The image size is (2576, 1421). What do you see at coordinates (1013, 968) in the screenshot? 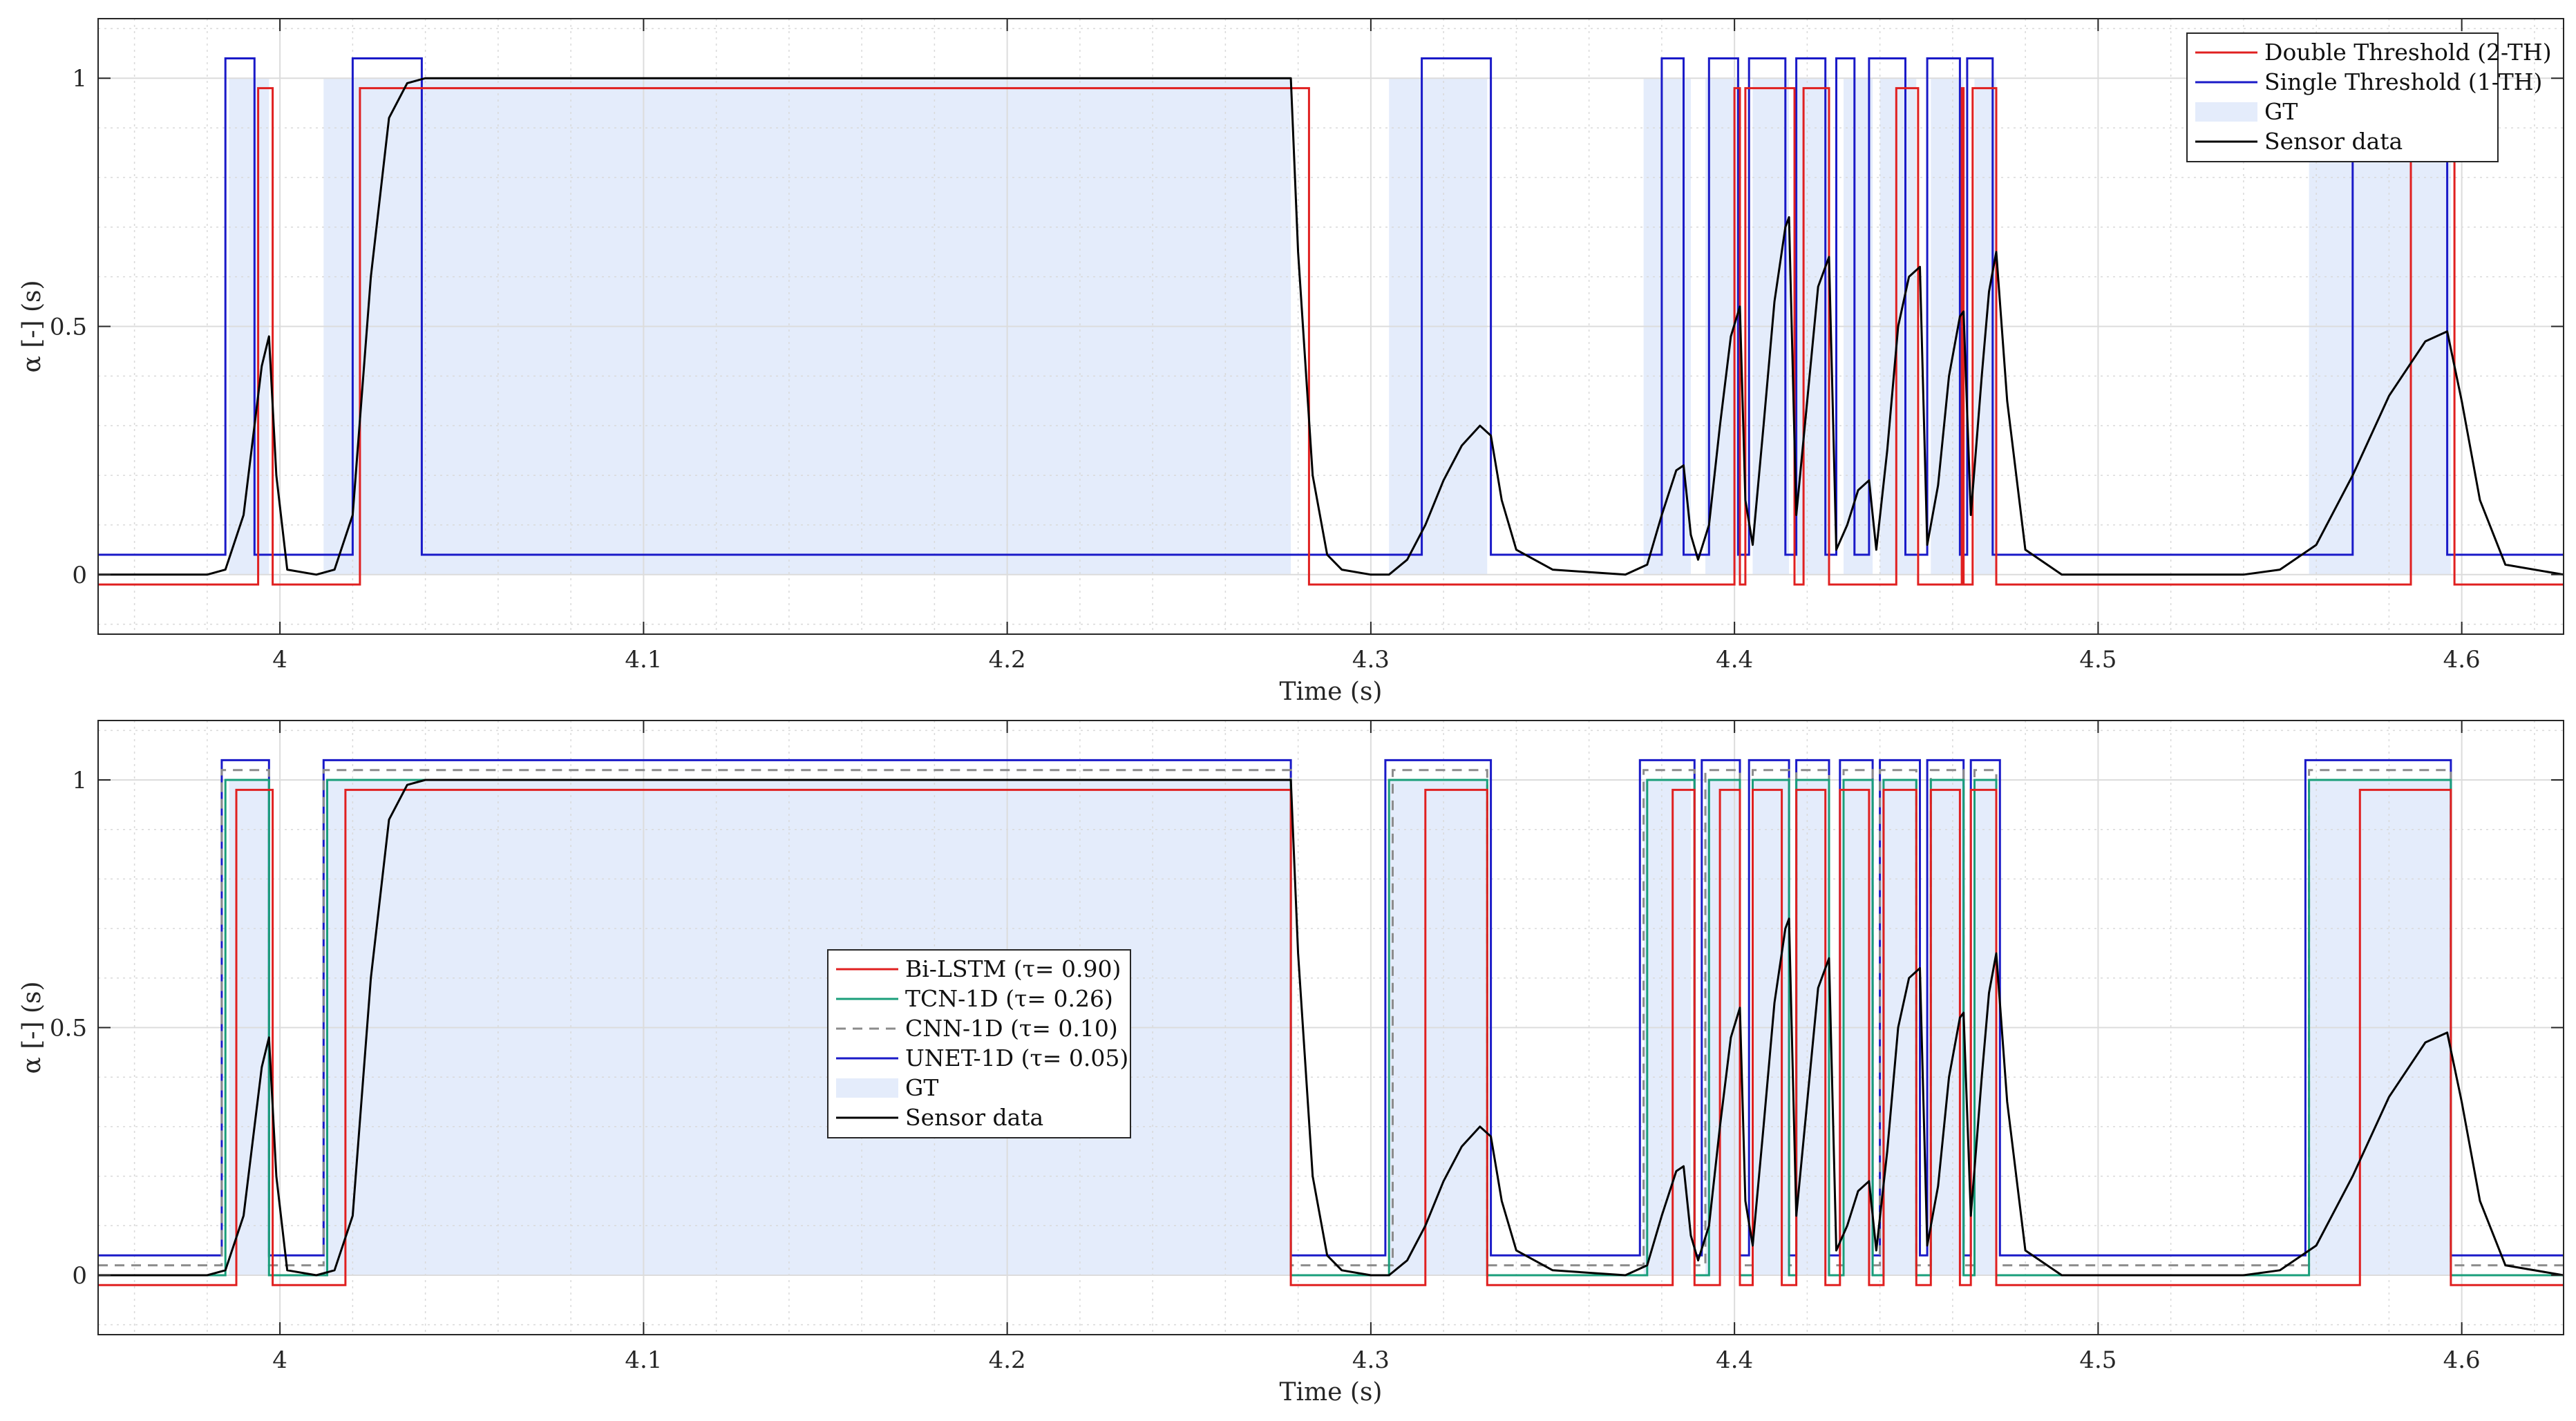
I see `legend-label: Bi-LSTM (τ= 0.90)` at bounding box center [1013, 968].